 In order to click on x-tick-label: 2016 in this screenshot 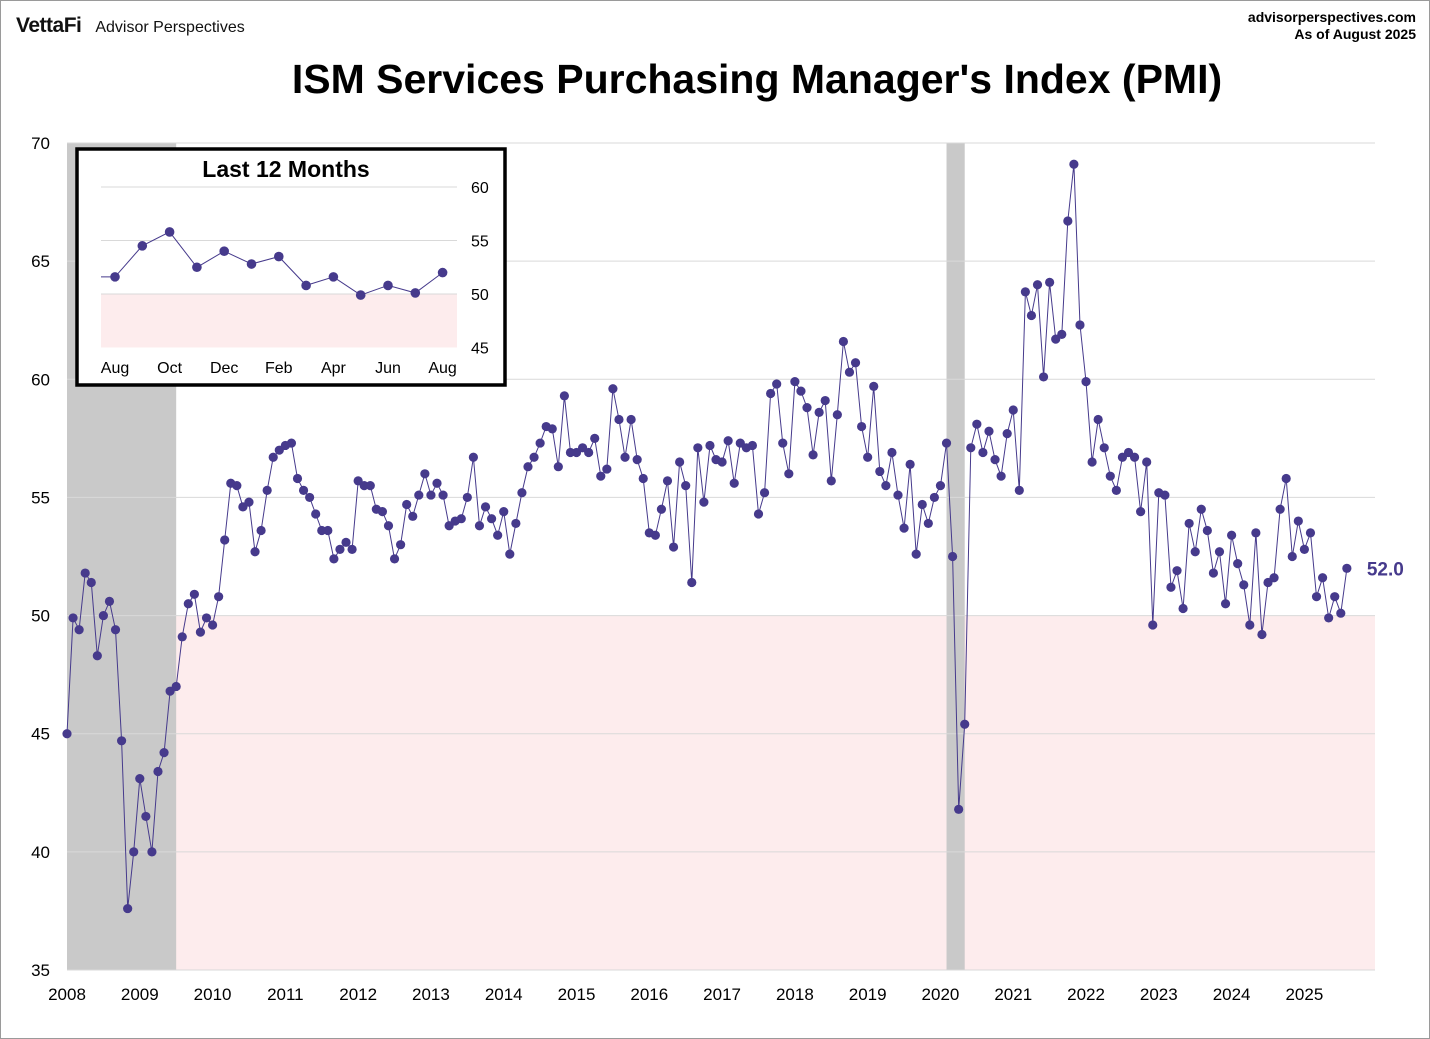, I will do `click(649, 994)`.